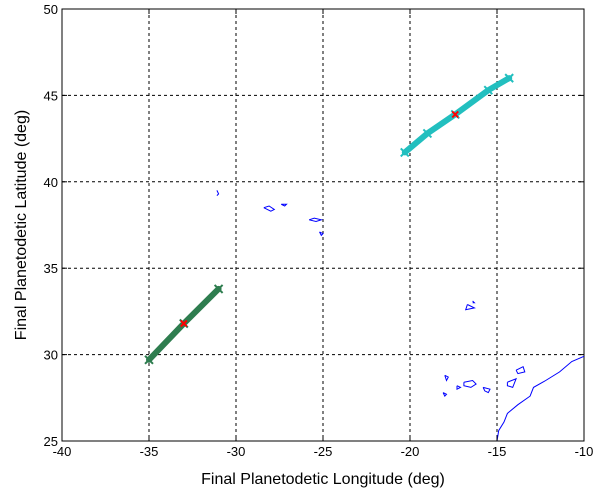 This screenshot has height=492, width=600. What do you see at coordinates (149, 451) in the screenshot?
I see `x-tick-label: -35` at bounding box center [149, 451].